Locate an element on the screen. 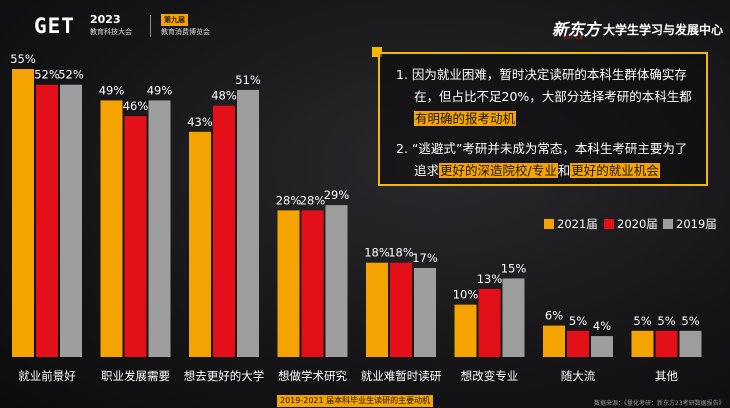  brand-sub: XDF.CN is located at coordinates (573, 37).